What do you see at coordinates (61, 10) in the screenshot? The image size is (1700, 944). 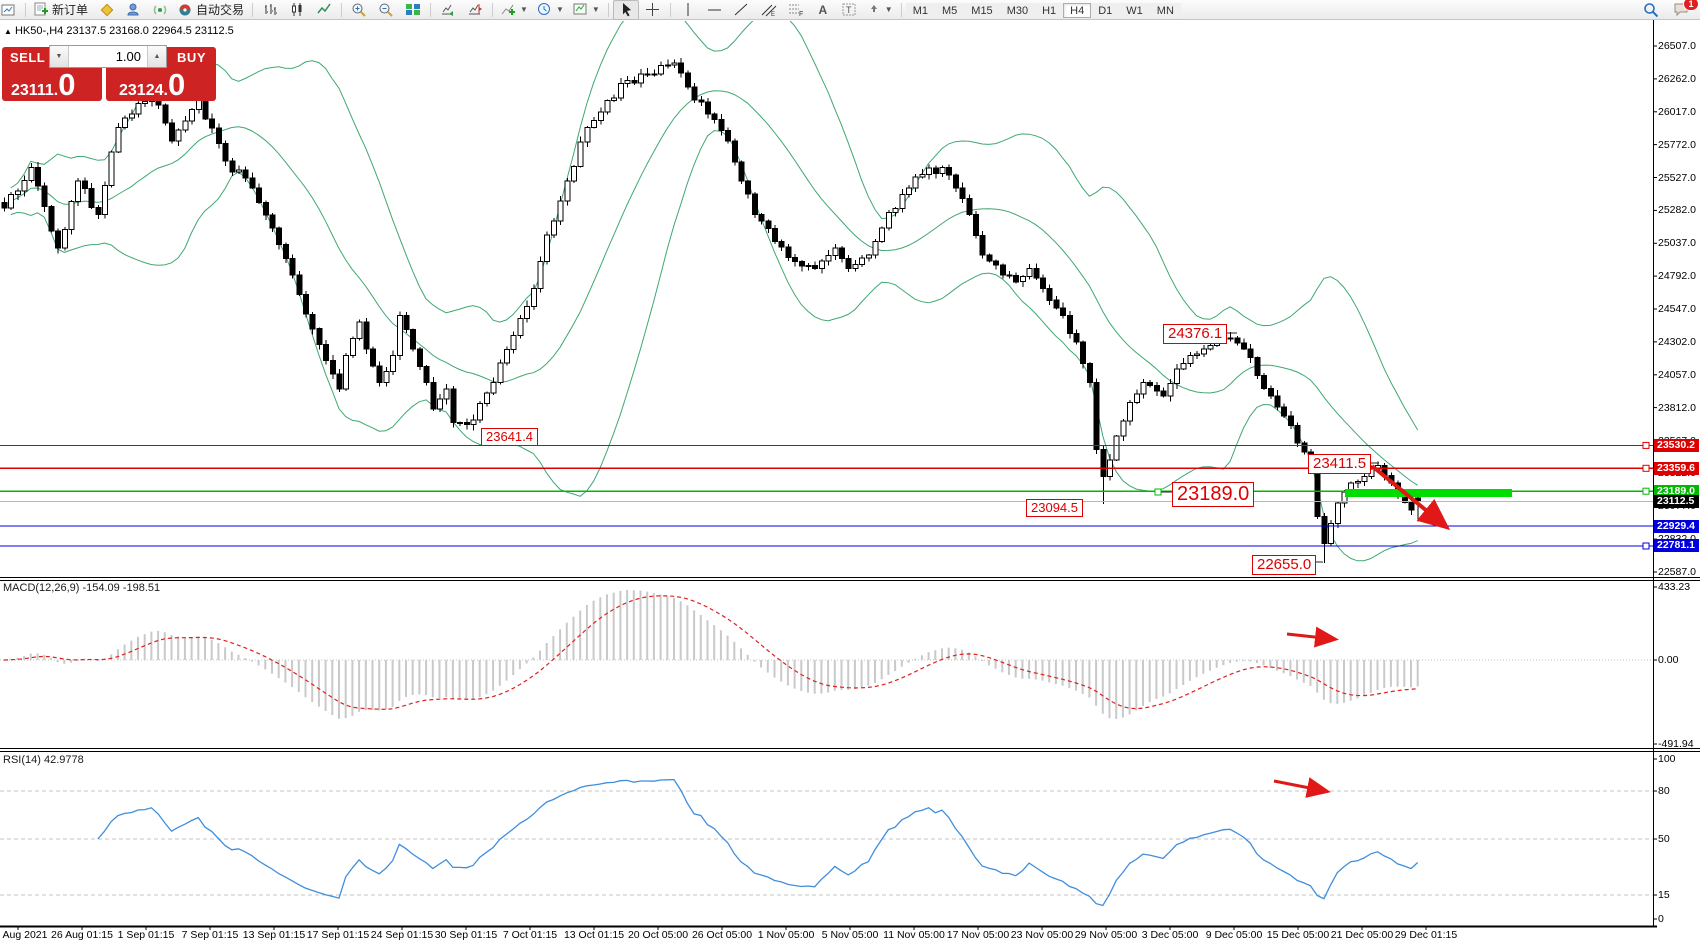 I see `new-order-button: 新订单` at bounding box center [61, 10].